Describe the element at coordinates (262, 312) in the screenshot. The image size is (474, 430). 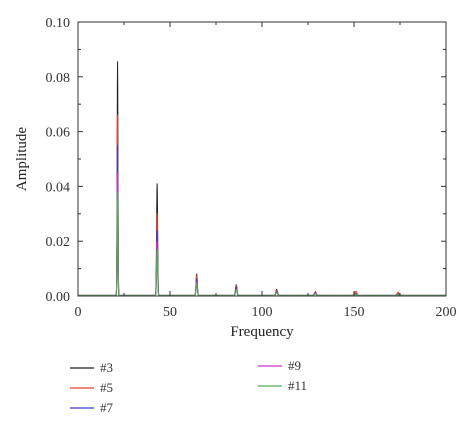
I see `x-tick-label: 100` at that location.